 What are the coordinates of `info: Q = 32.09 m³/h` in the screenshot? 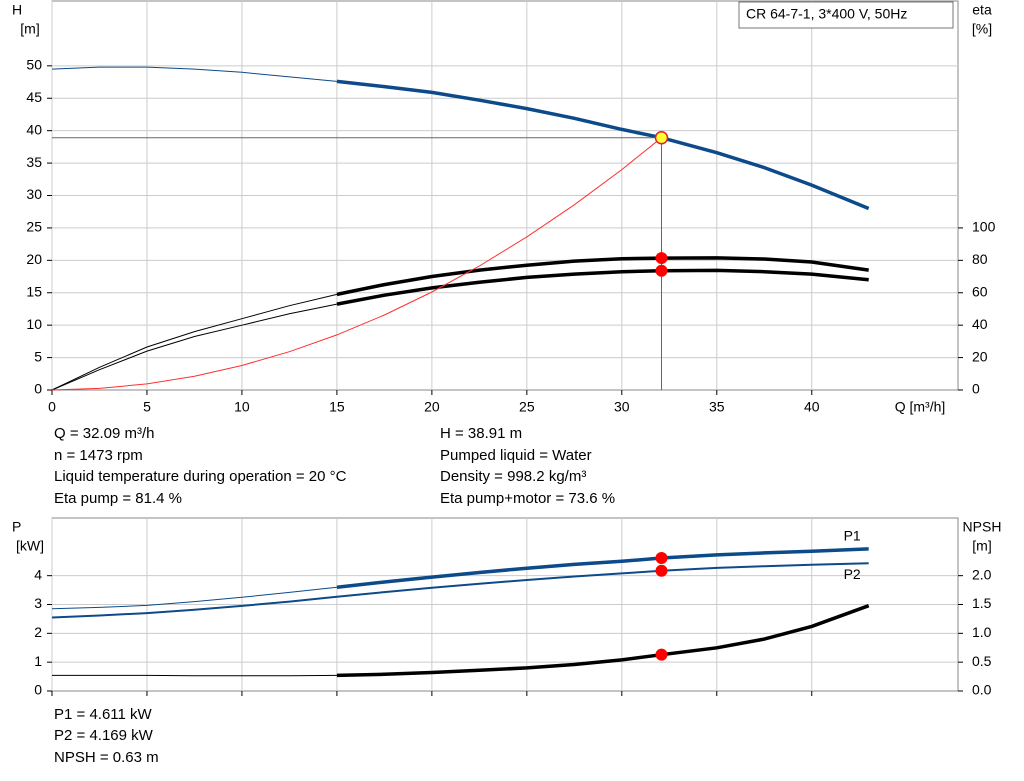 It's located at (104, 433).